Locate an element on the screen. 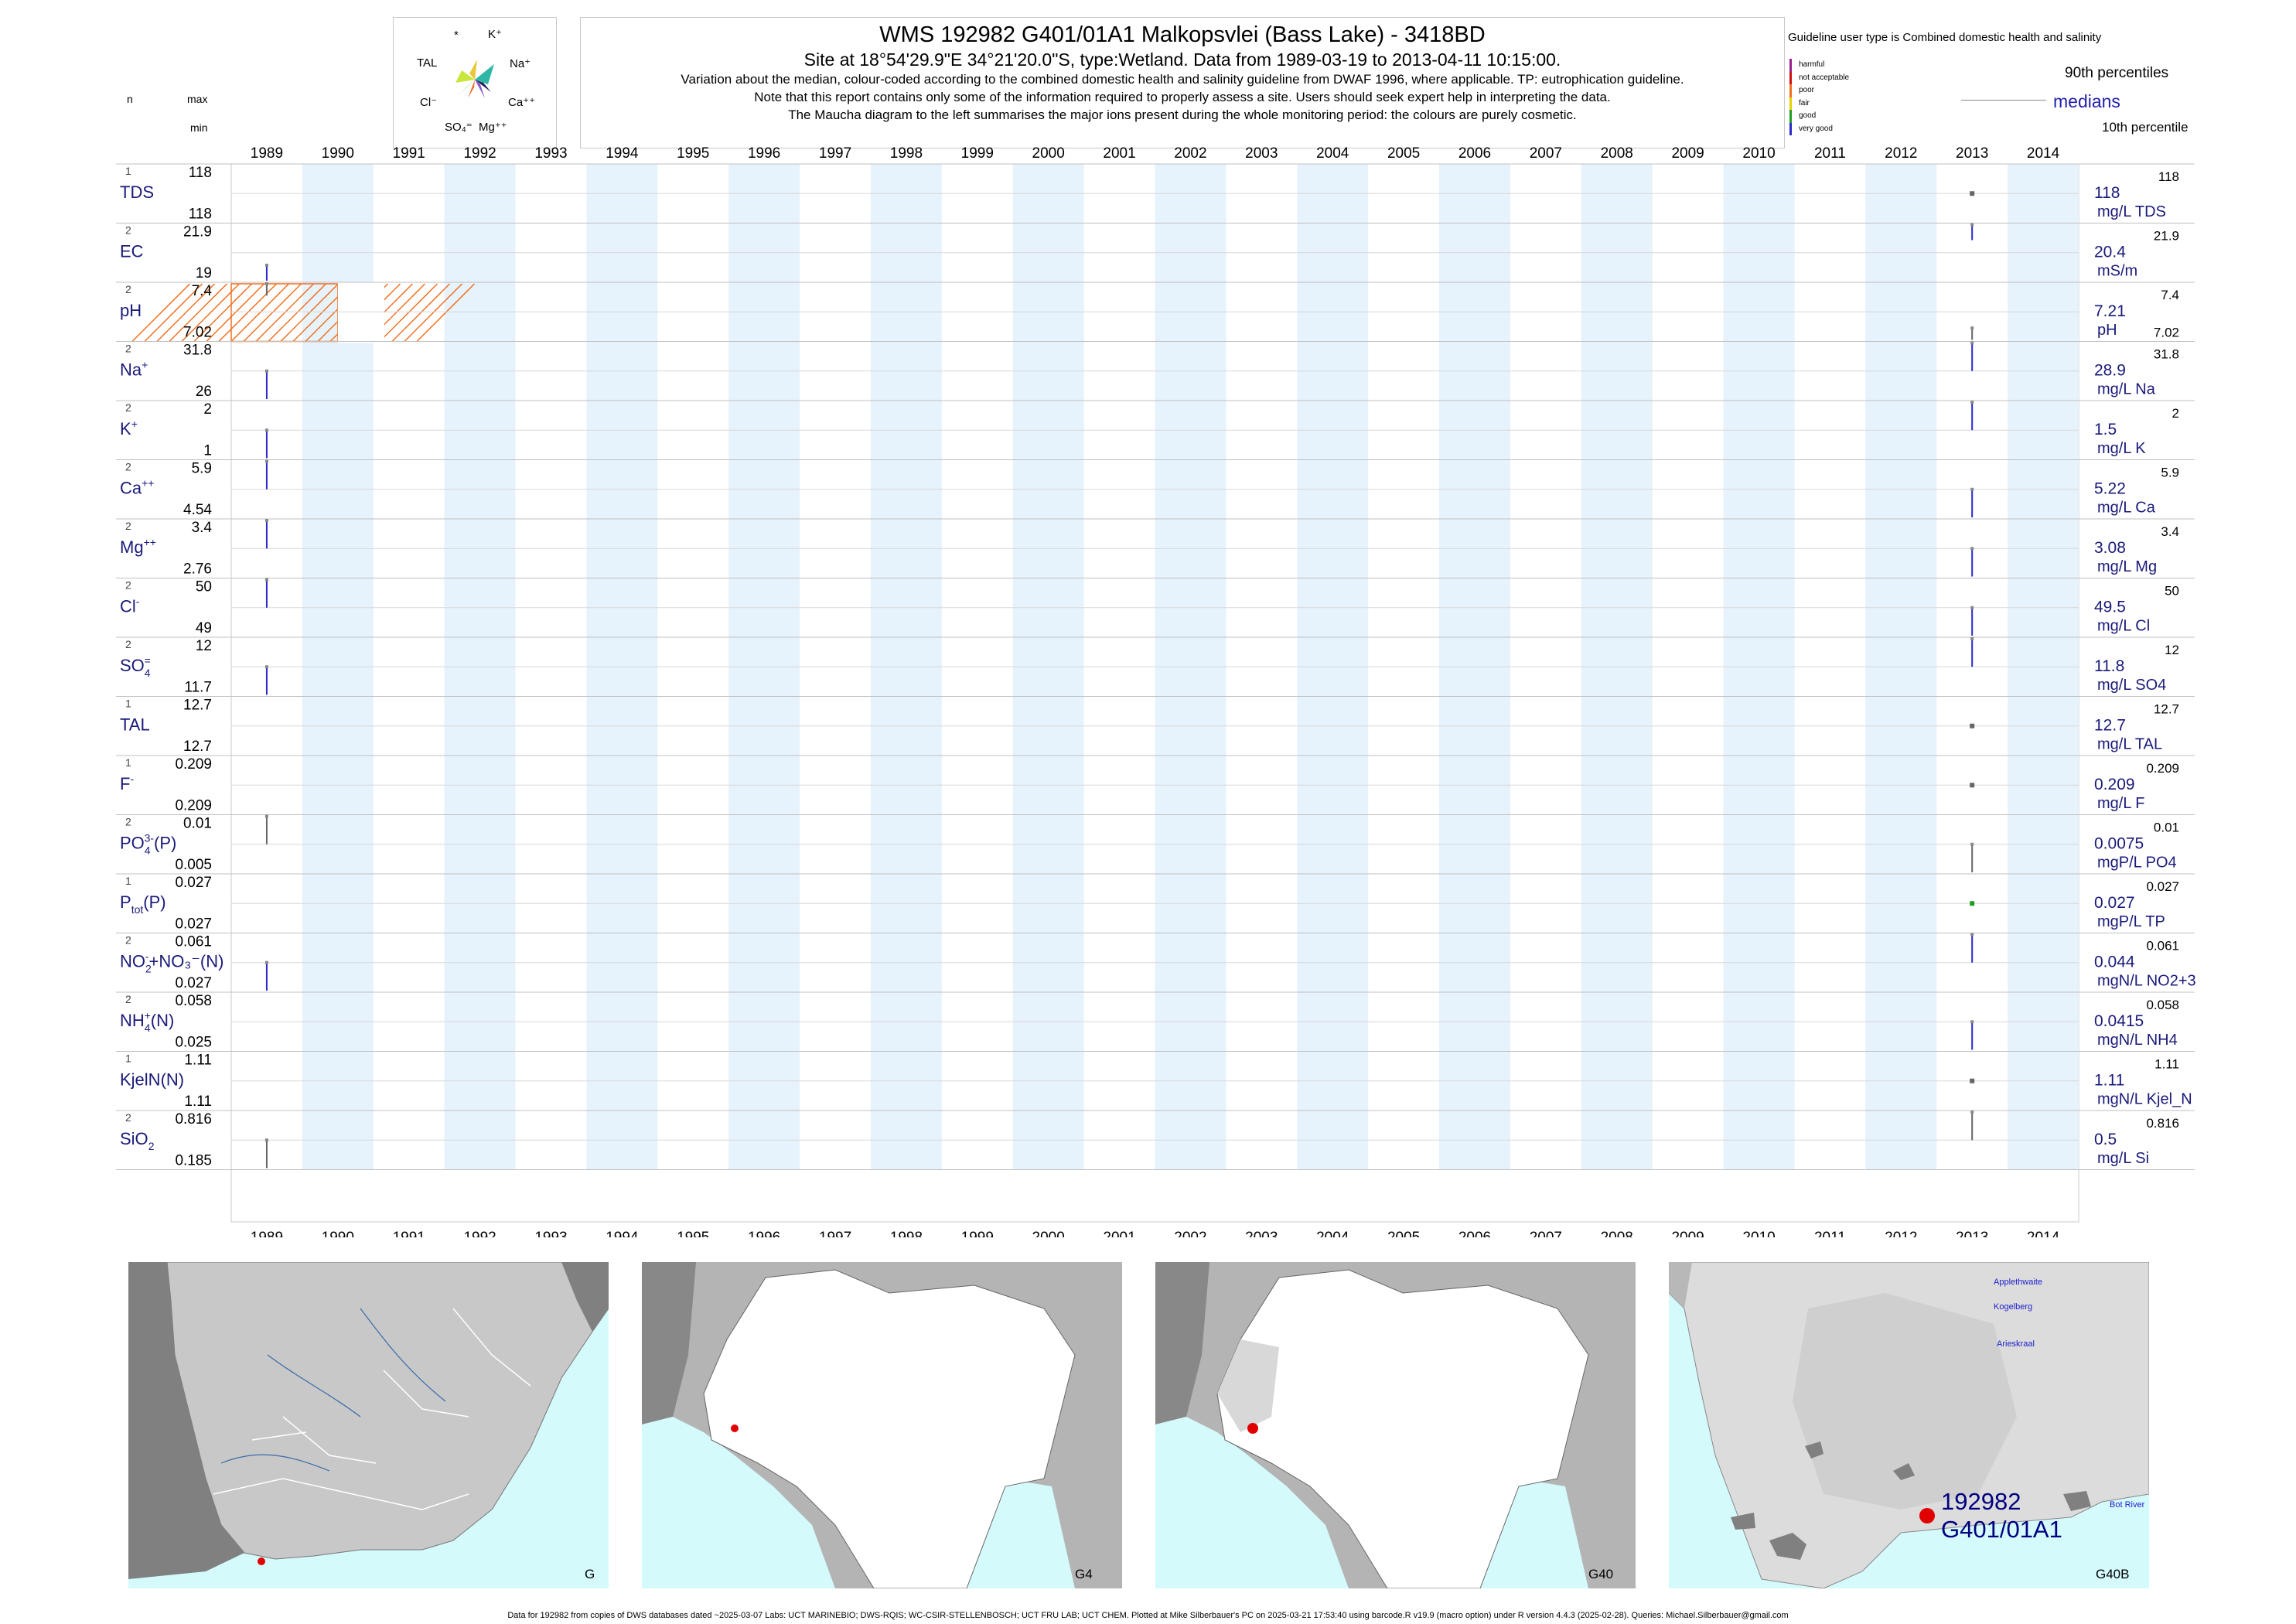 This screenshot has height=1624, width=2296. row-label-rest: +NO₃⁻(N) is located at coordinates (185, 961).